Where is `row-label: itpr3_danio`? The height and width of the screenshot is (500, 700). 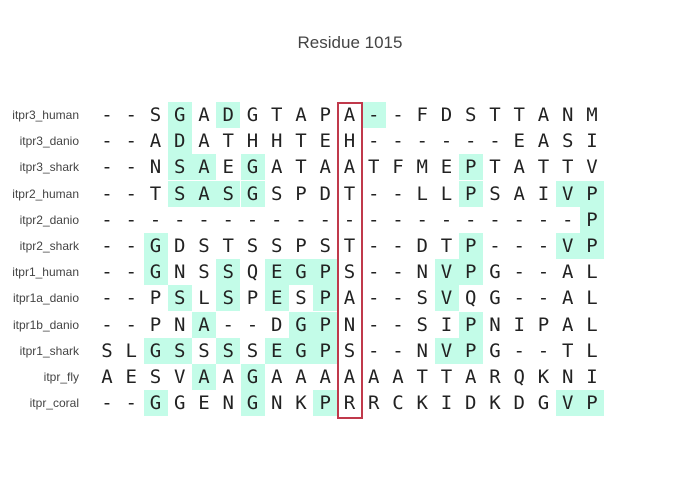
row-label: itpr3_danio is located at coordinates (49, 141).